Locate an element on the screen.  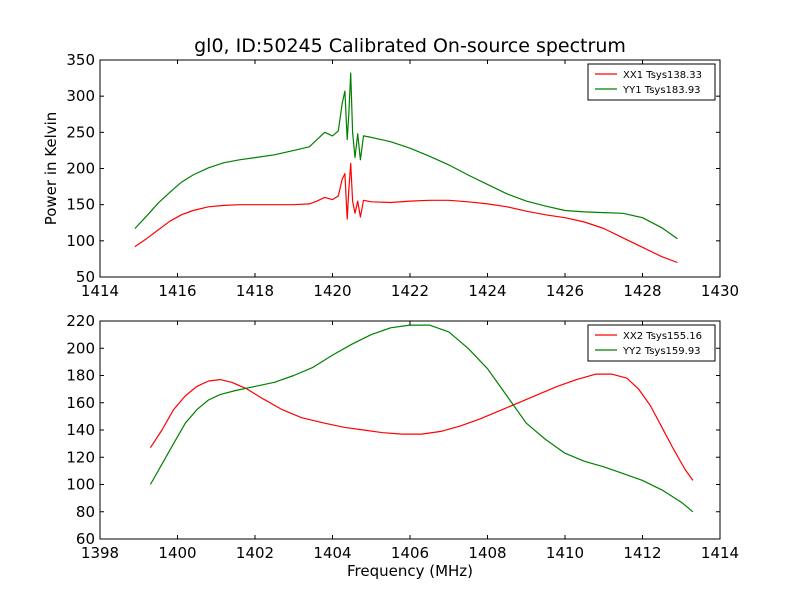
legend-label-2: YY1 Tsys183.93 is located at coordinates (661, 90).